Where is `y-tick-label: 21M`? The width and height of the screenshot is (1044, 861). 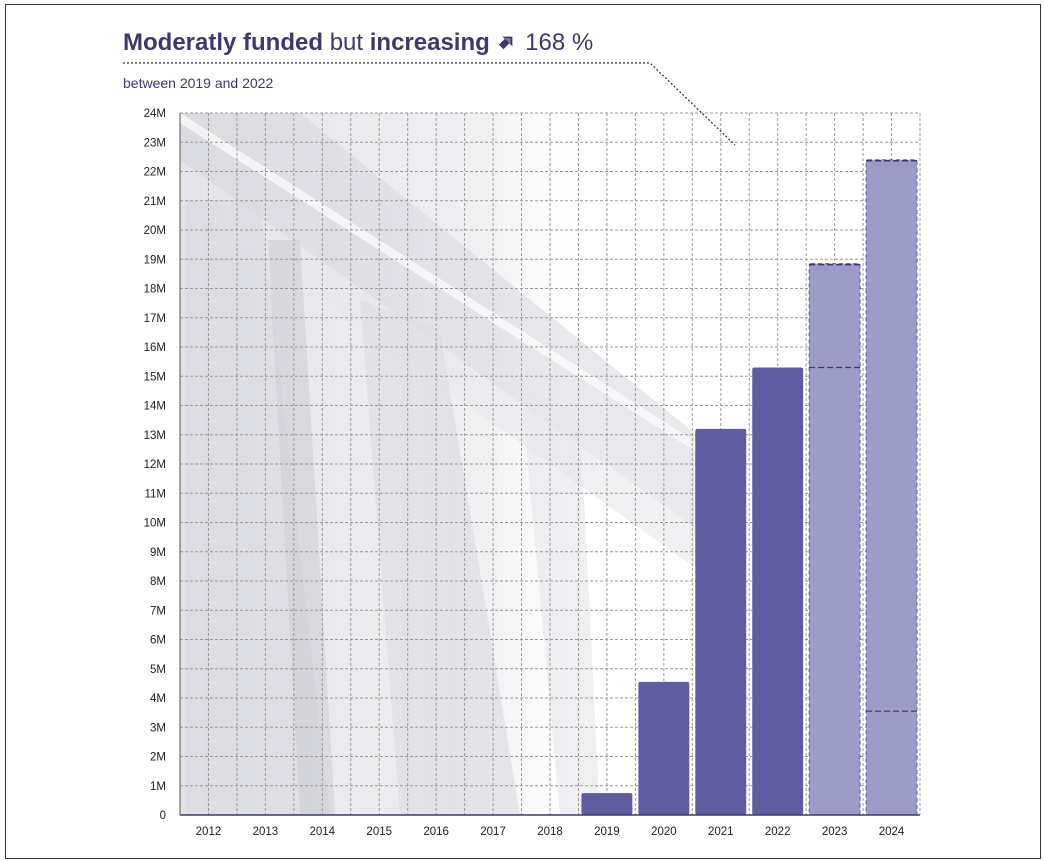 y-tick-label: 21M is located at coordinates (155, 202).